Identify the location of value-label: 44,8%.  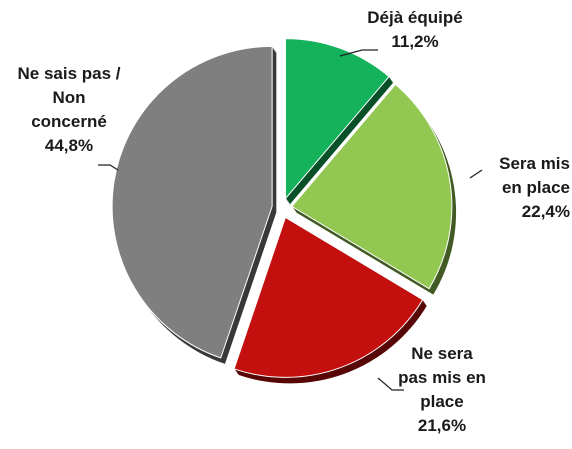
(69, 145).